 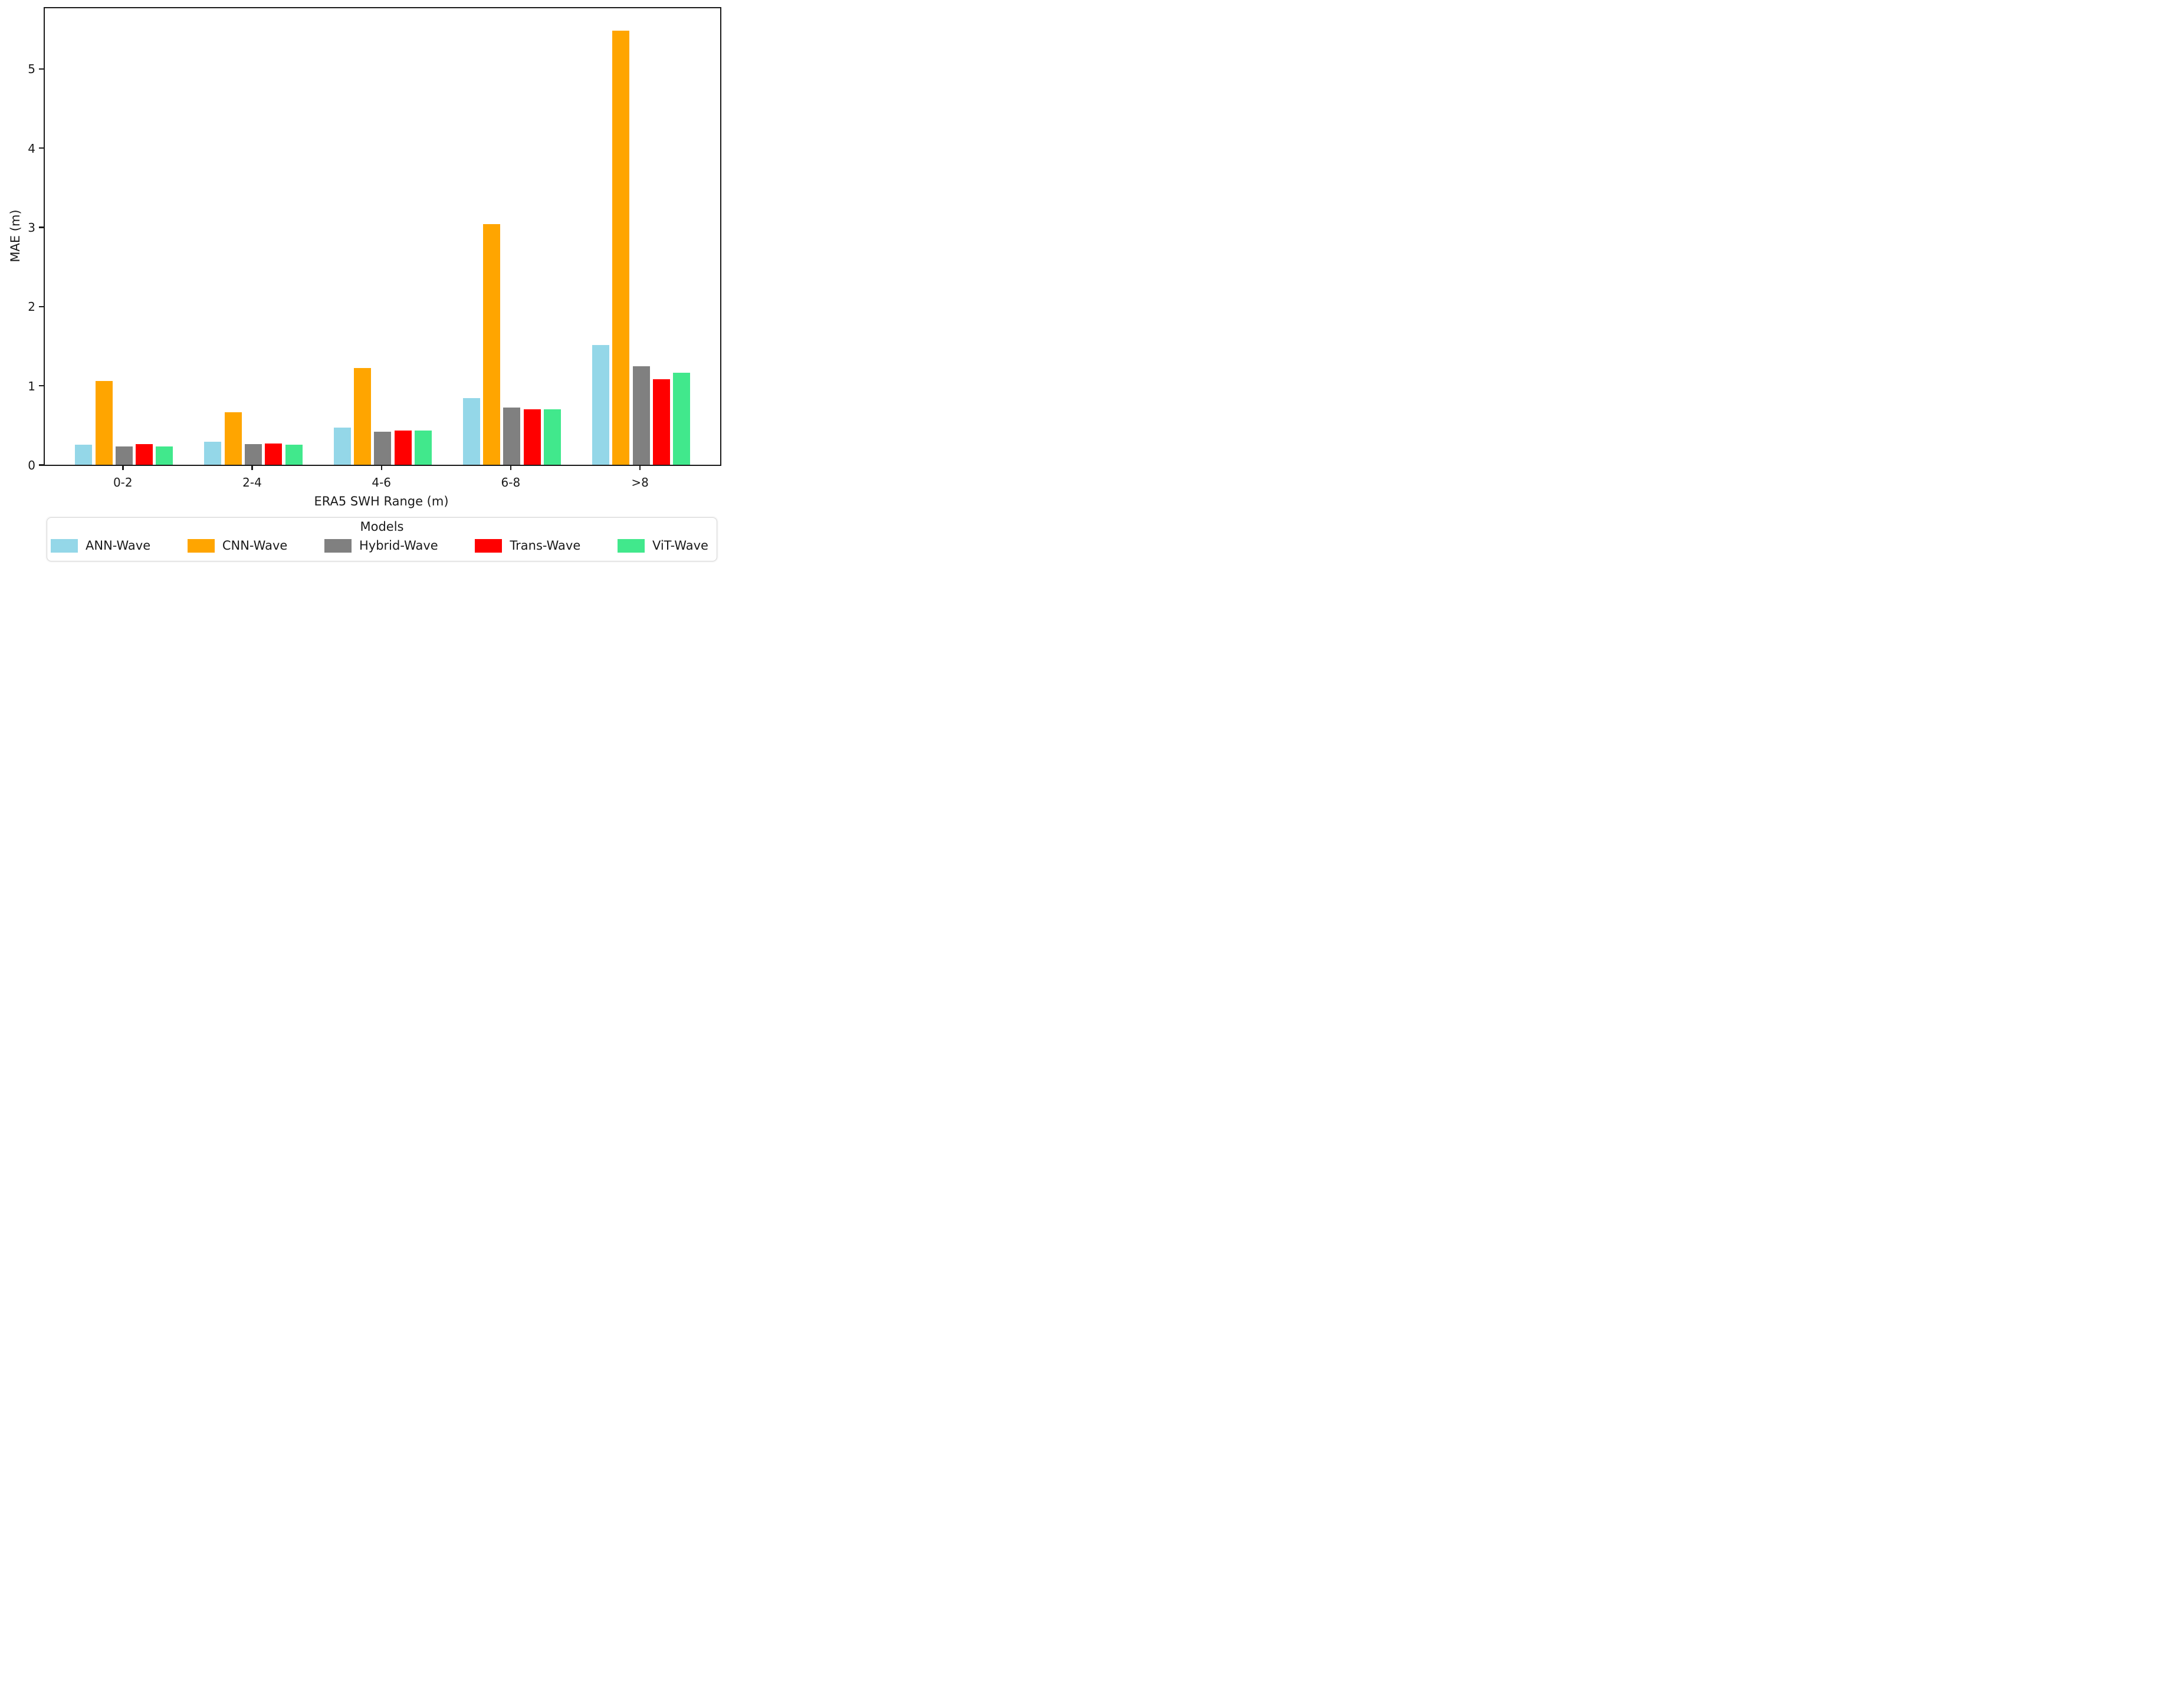 What do you see at coordinates (31, 69) in the screenshot?
I see `y-tick-label-5: 5` at bounding box center [31, 69].